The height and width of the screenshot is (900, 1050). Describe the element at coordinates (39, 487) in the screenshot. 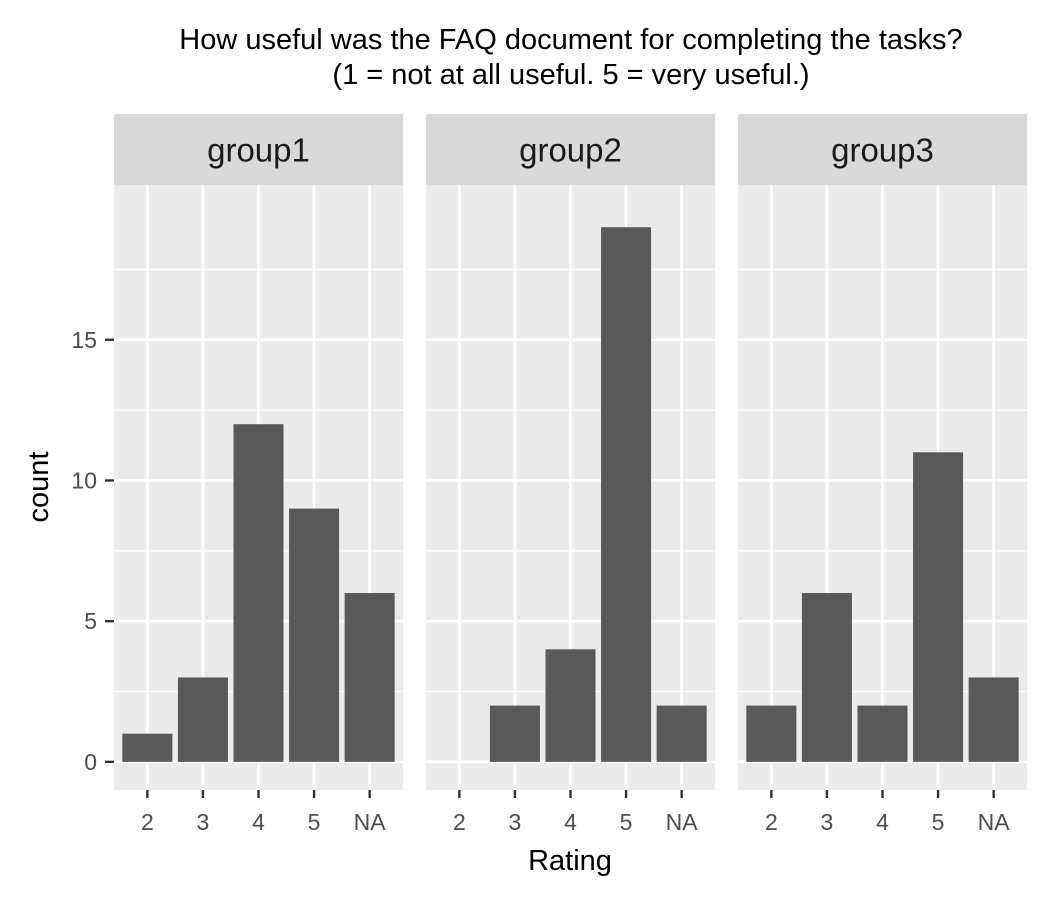

I see `y-axis-title: count` at that location.